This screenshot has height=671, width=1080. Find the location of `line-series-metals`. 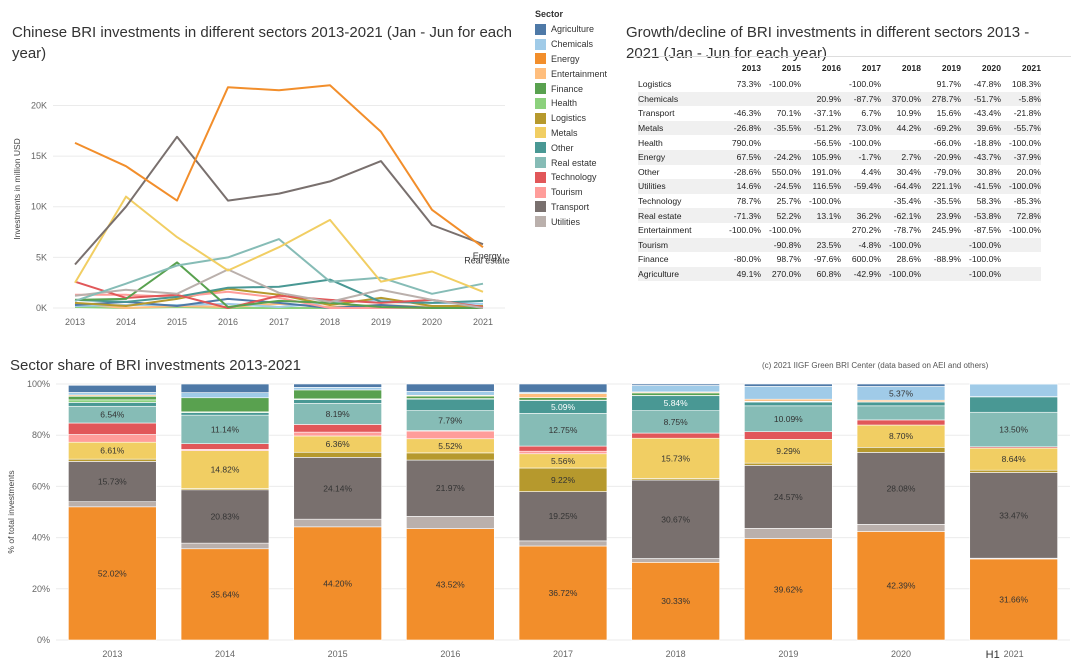

line-series-metals is located at coordinates (279, 244).